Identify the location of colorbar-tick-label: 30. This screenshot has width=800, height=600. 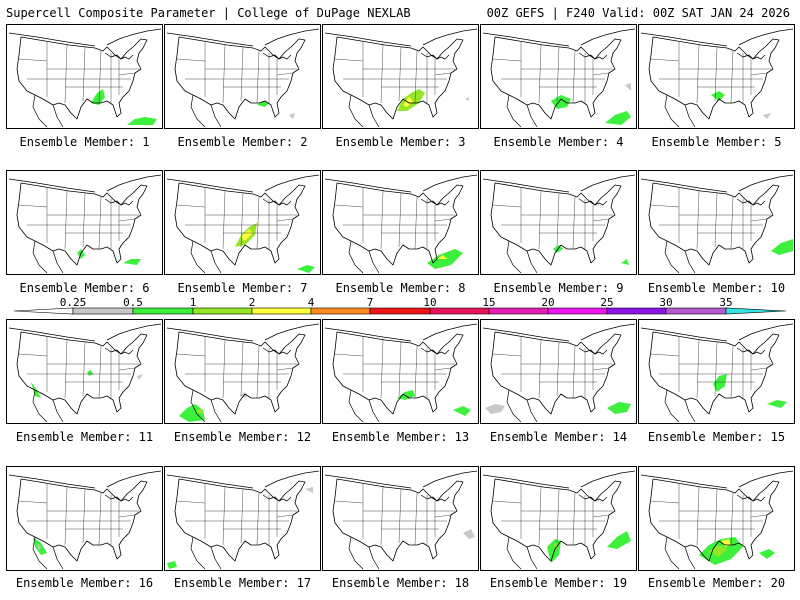
(665, 302).